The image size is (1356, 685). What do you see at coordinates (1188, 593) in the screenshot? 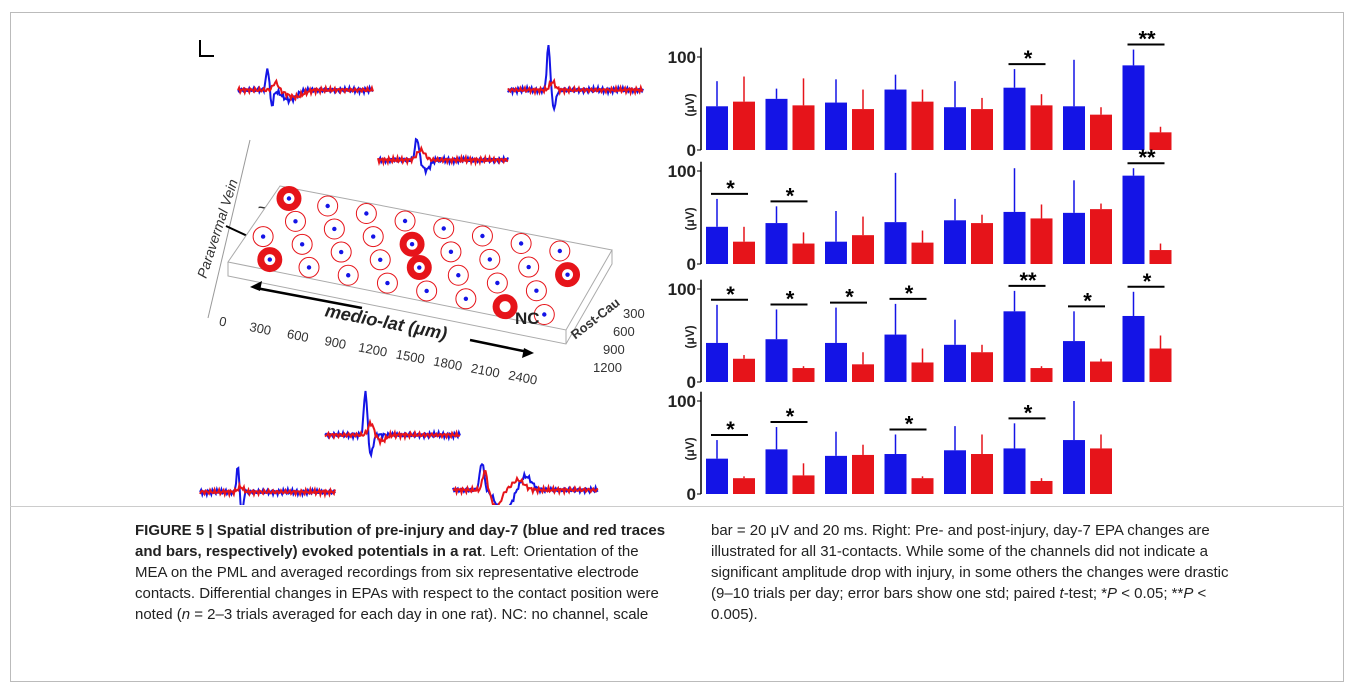
I see `caption-text: P` at bounding box center [1188, 593].